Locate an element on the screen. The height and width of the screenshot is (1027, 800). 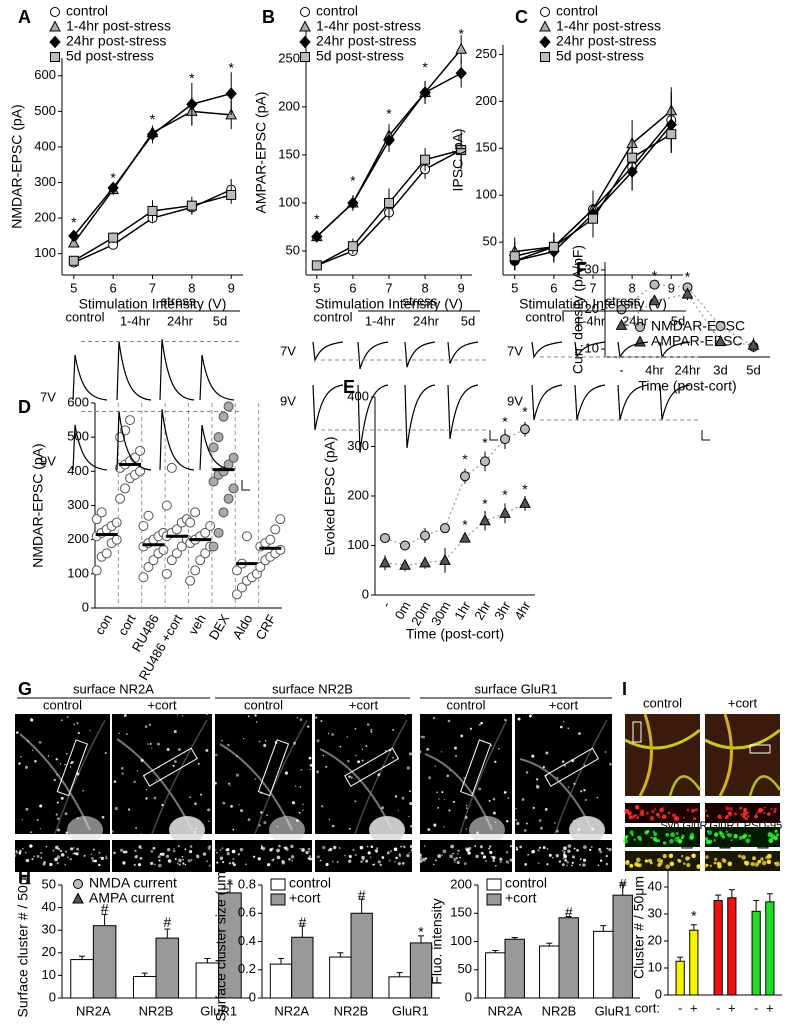
y-tick-label: 100 is located at coordinates (486, 194).